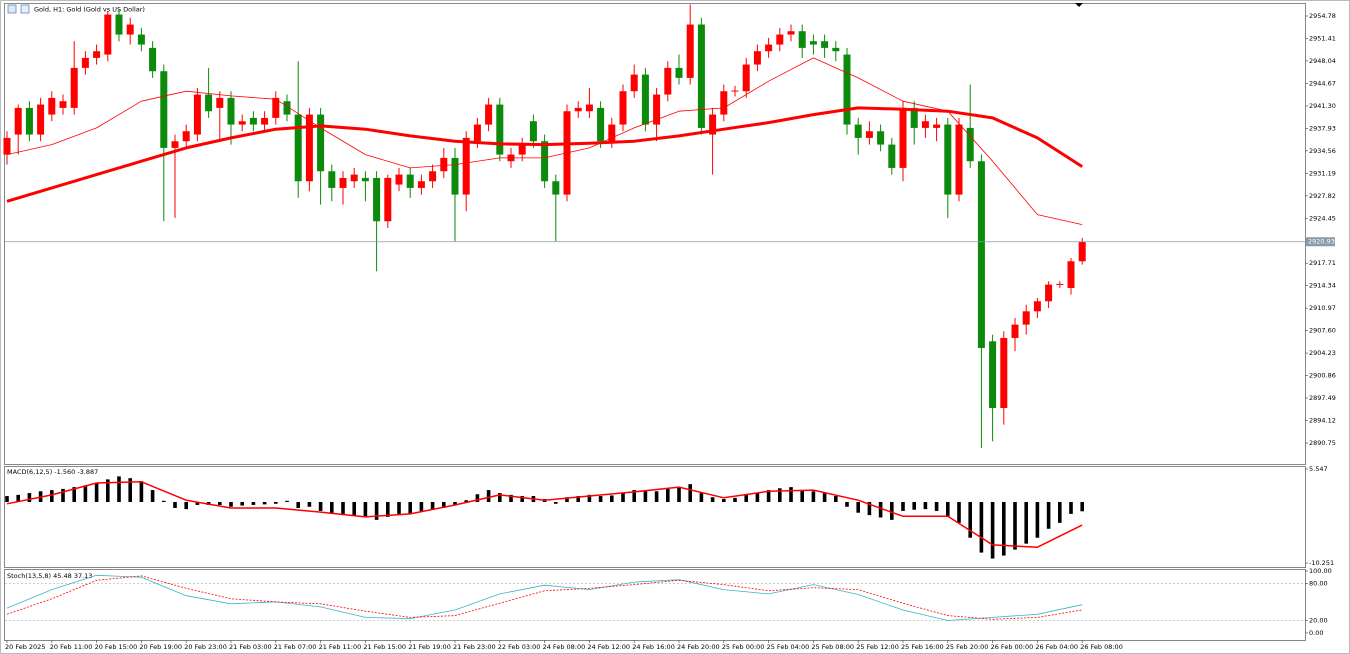  I want to click on chart-icon, so click(25, 9).